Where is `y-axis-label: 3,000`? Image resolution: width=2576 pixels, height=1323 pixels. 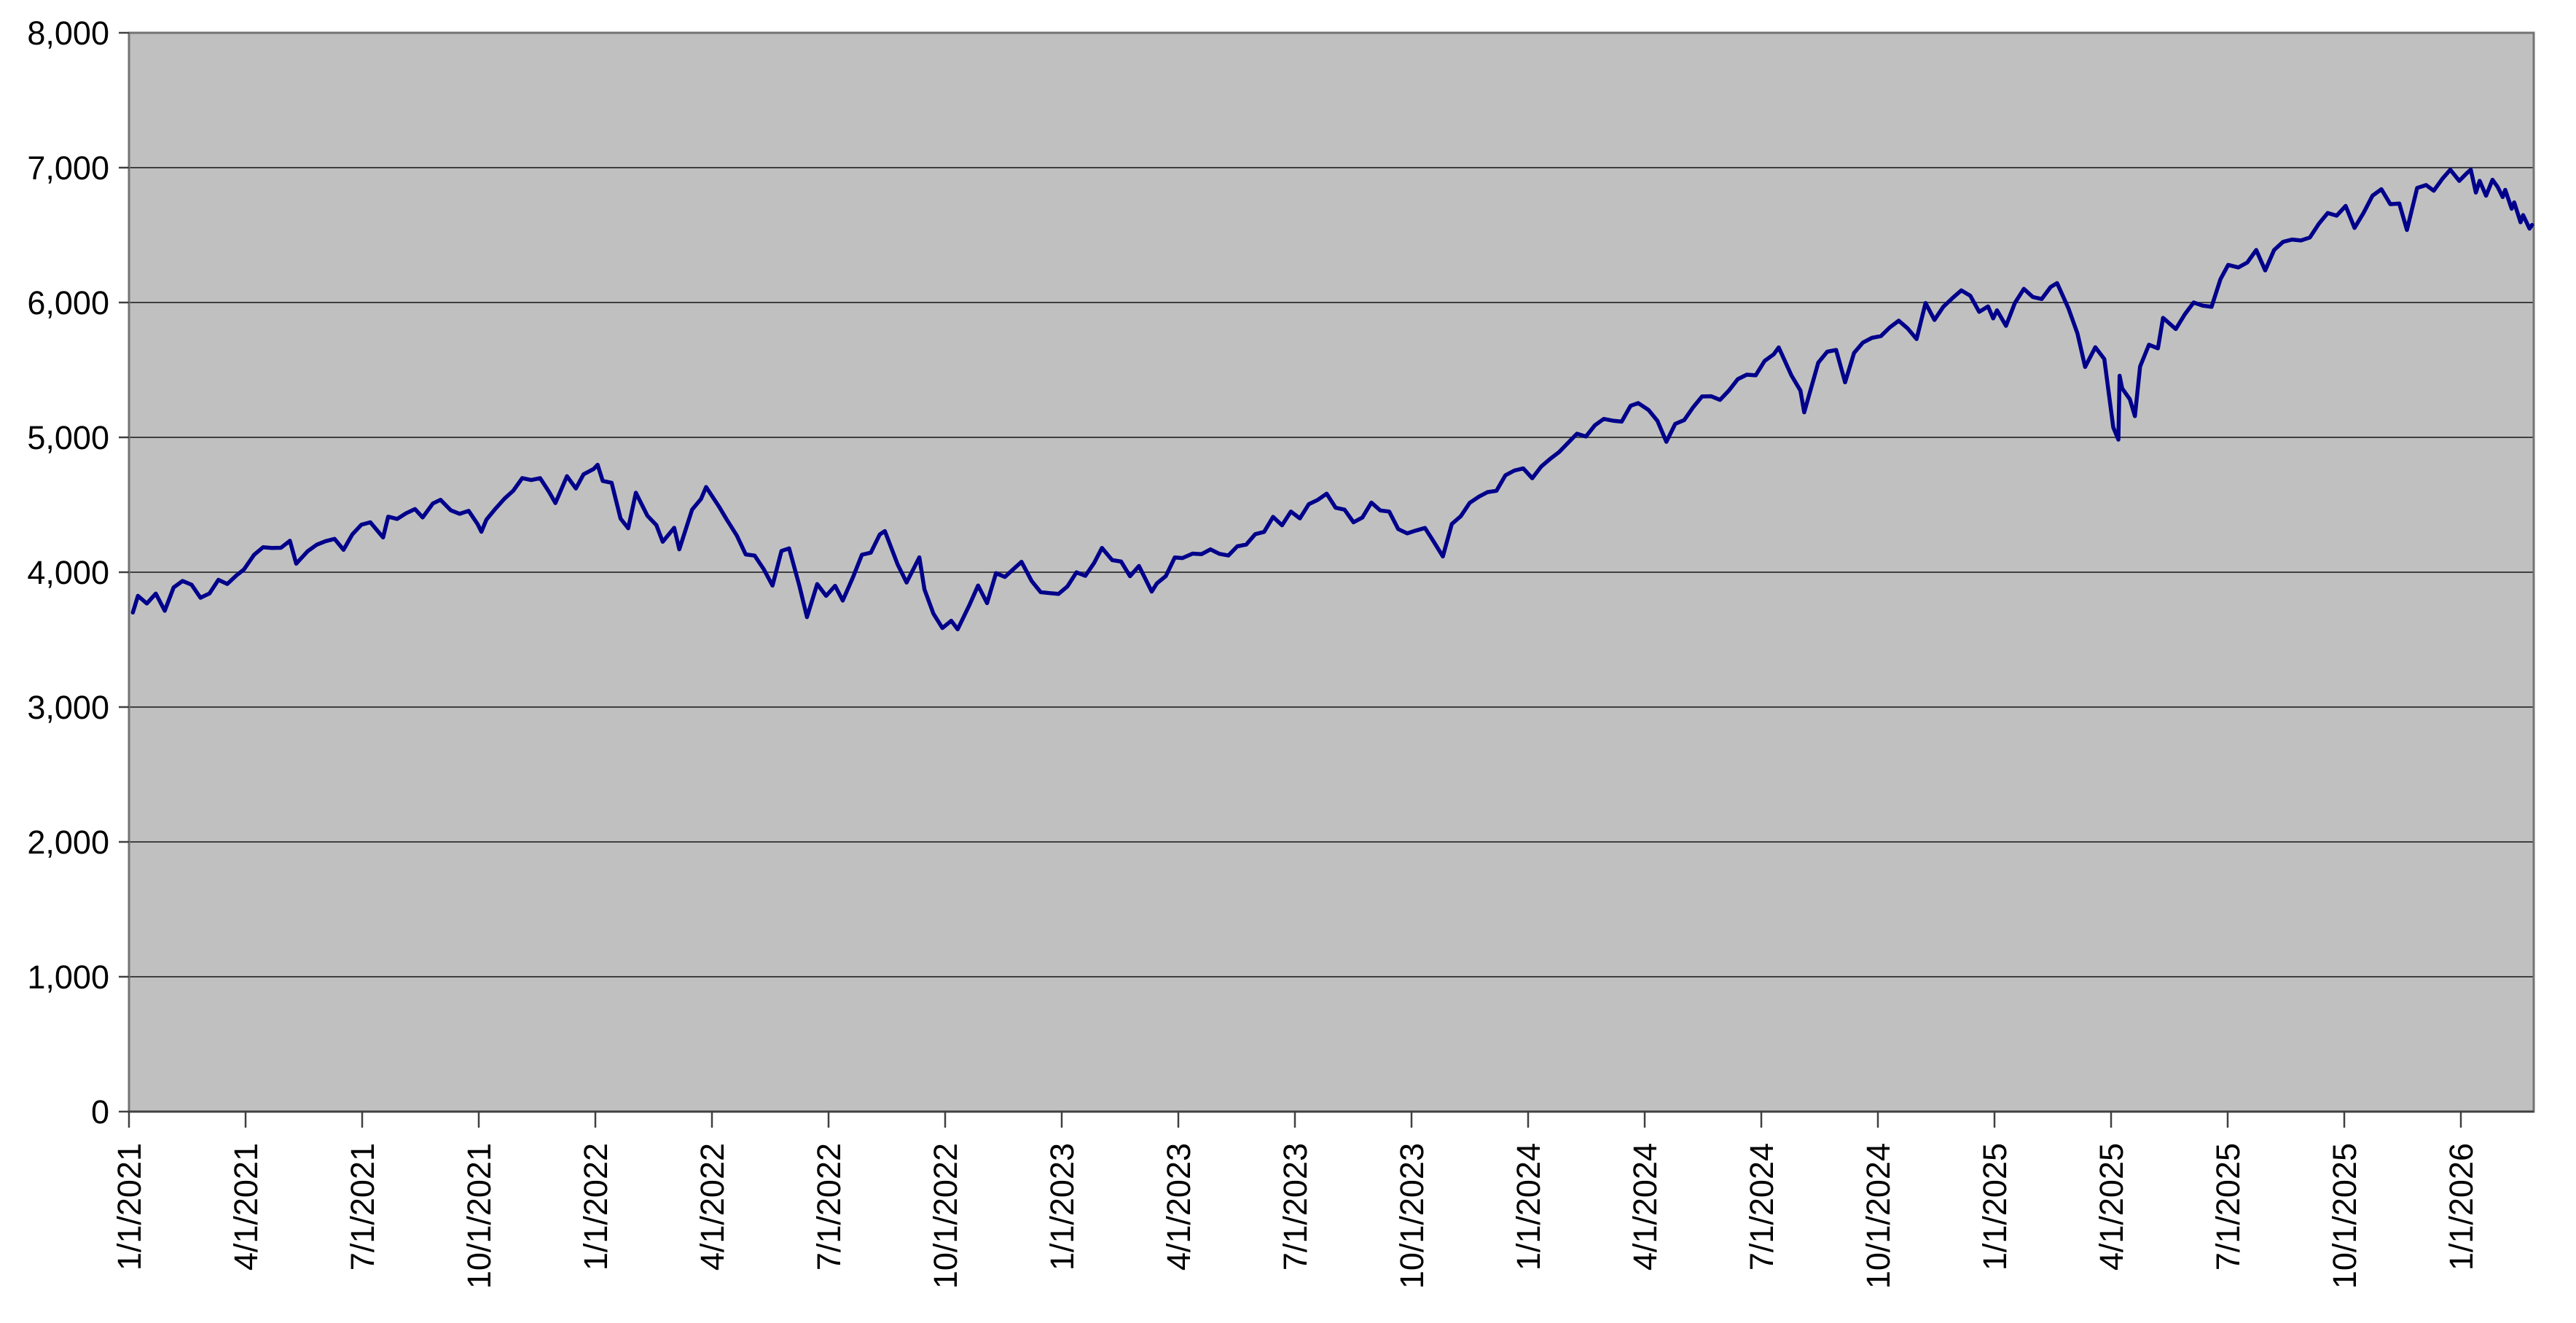
y-axis-label: 3,000 is located at coordinates (68, 707).